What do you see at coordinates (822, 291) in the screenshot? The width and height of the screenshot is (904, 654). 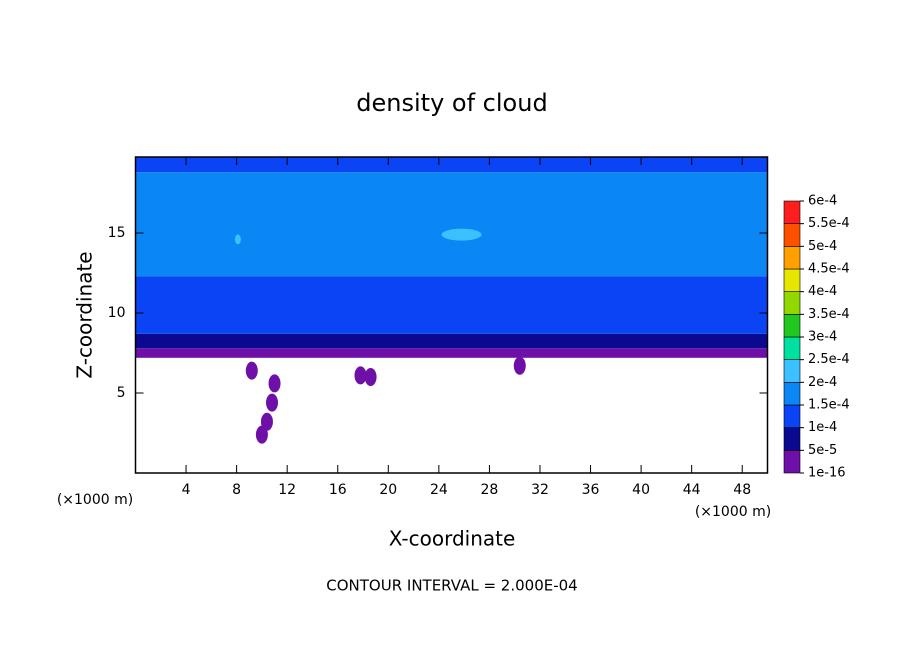 I see `colorbar-label: 4e-4` at bounding box center [822, 291].